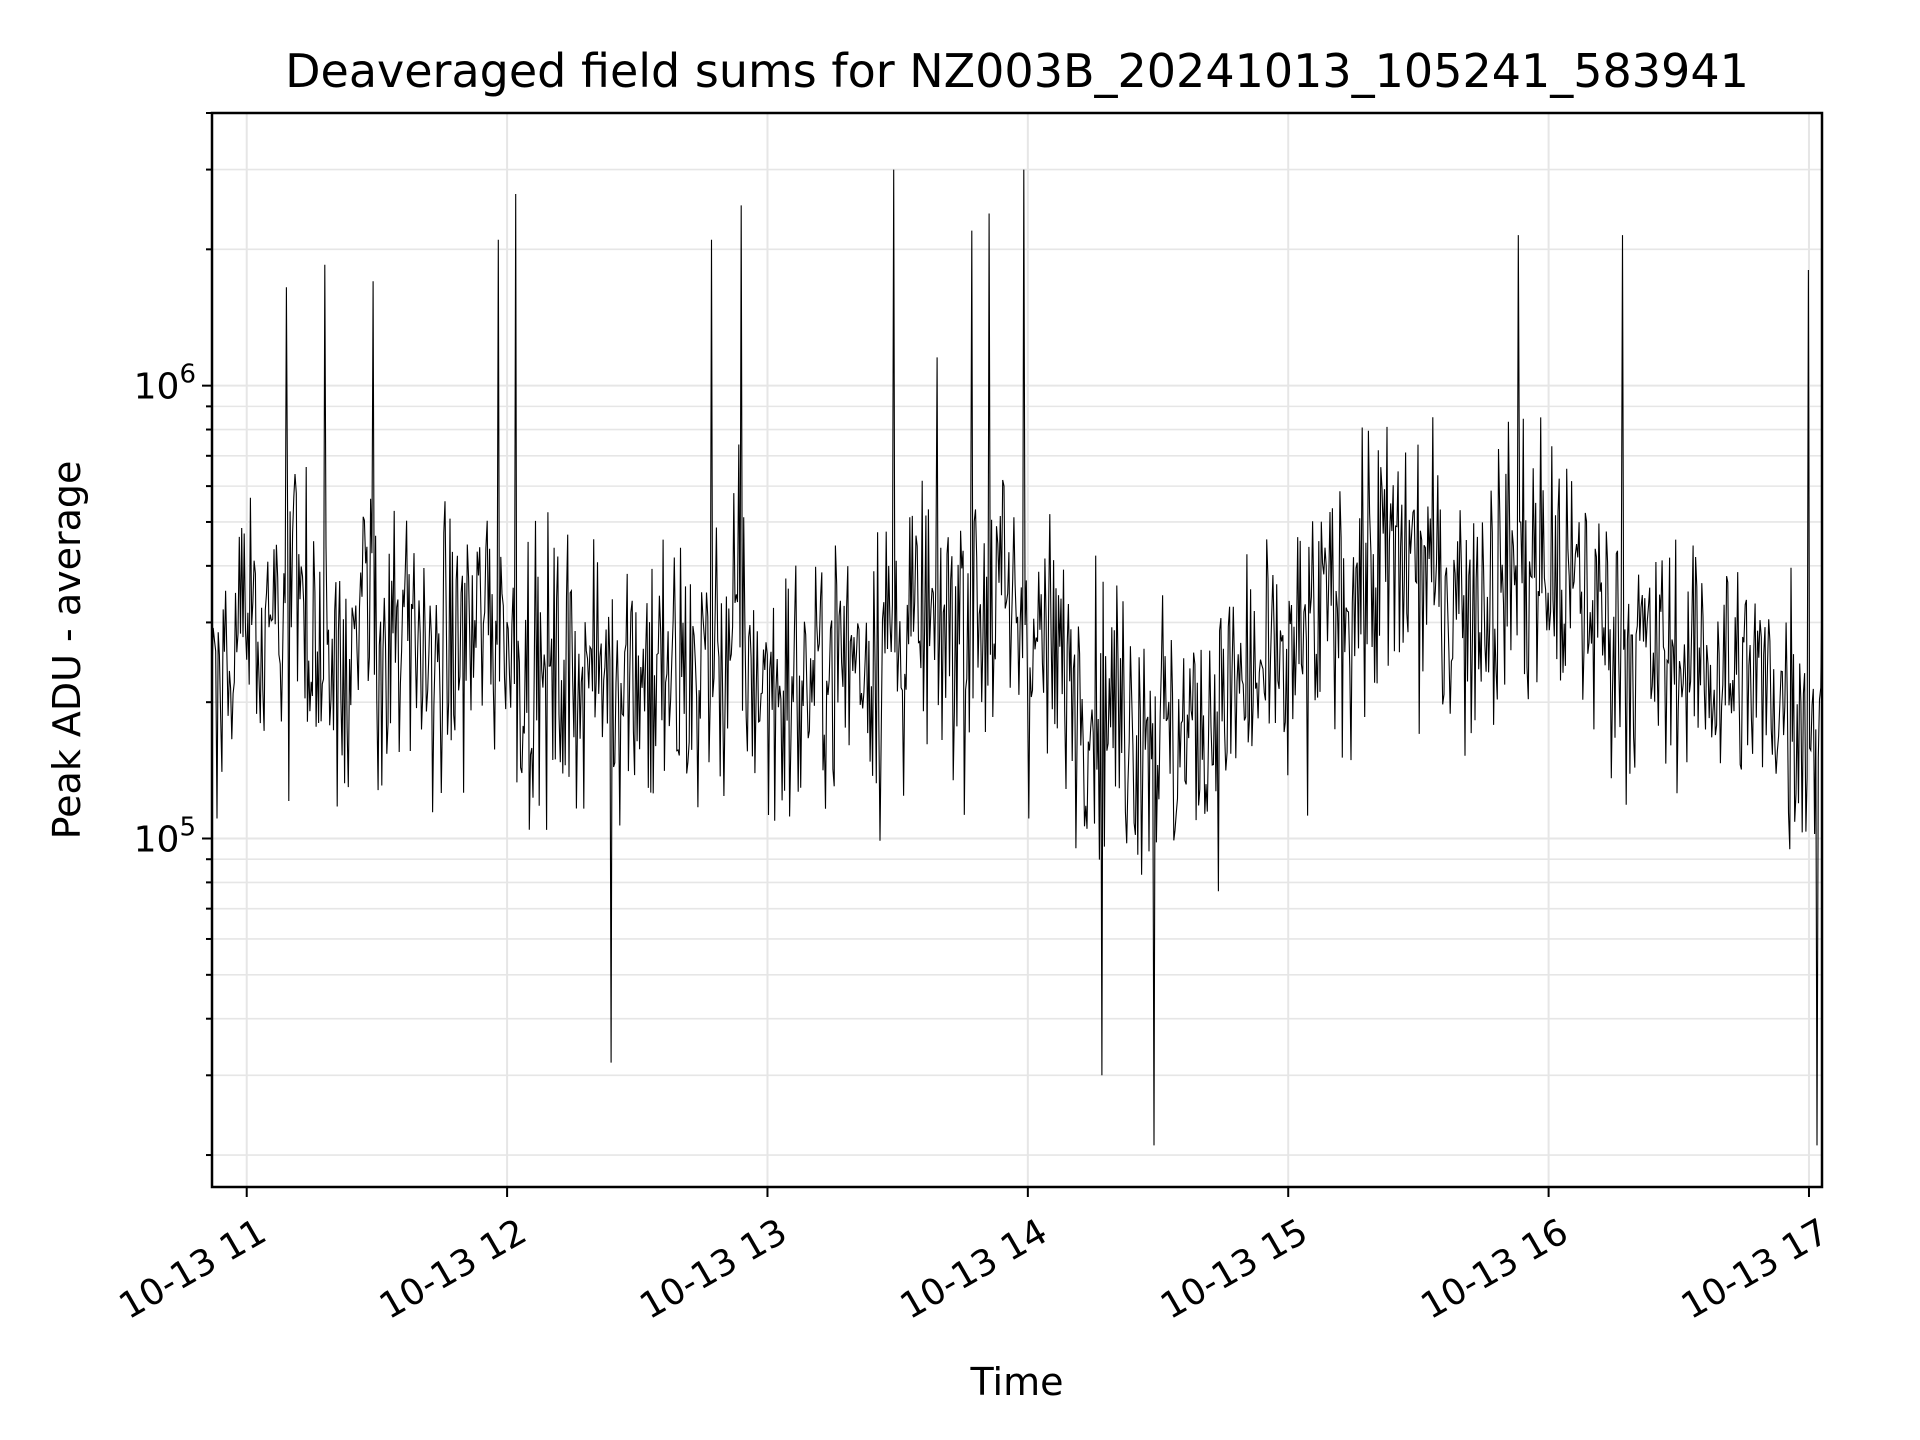  What do you see at coordinates (1234, 1269) in the screenshot?
I see `x-tick-label: 10-13 15` at bounding box center [1234, 1269].